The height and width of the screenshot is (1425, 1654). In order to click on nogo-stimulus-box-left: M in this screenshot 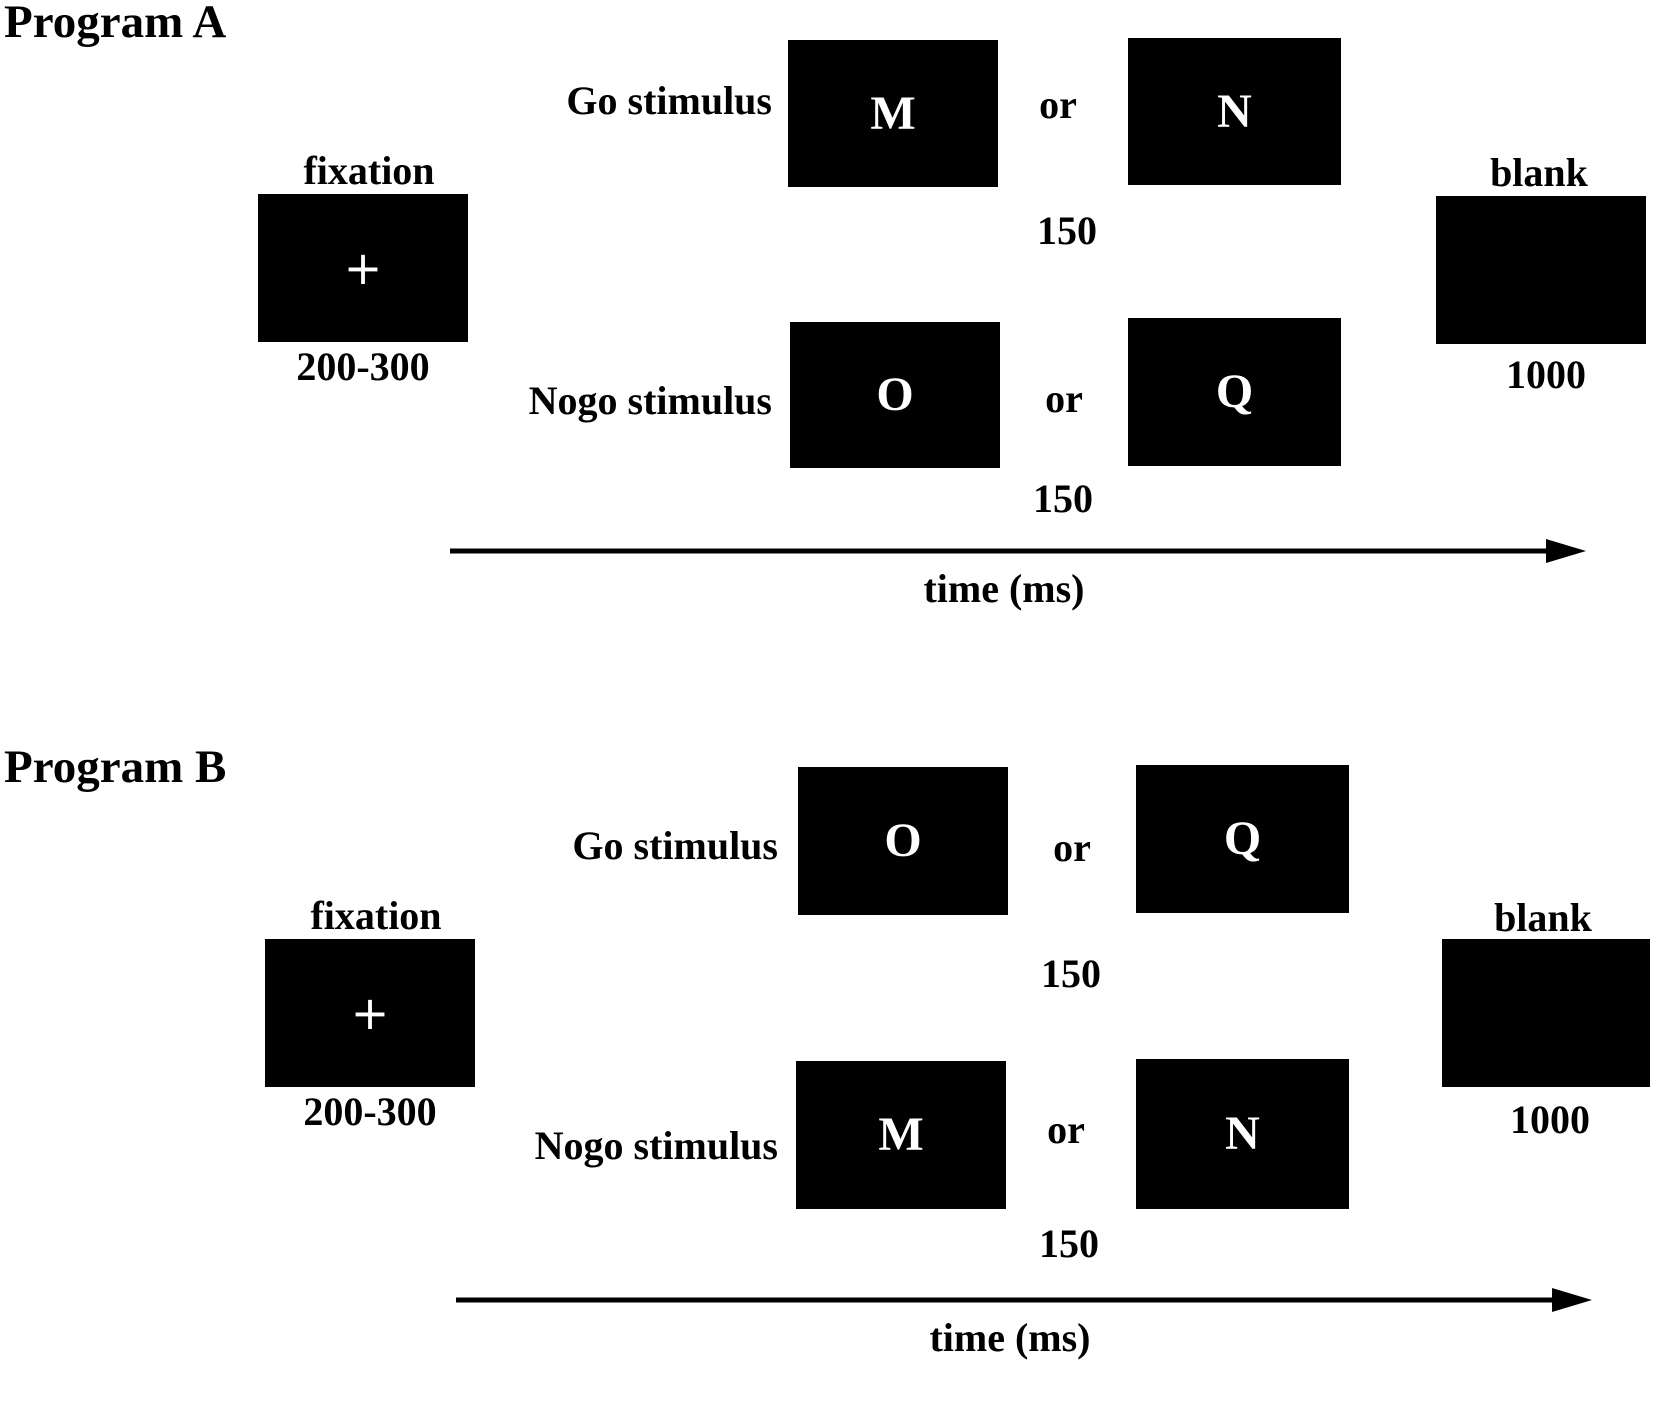, I will do `click(901, 1135)`.